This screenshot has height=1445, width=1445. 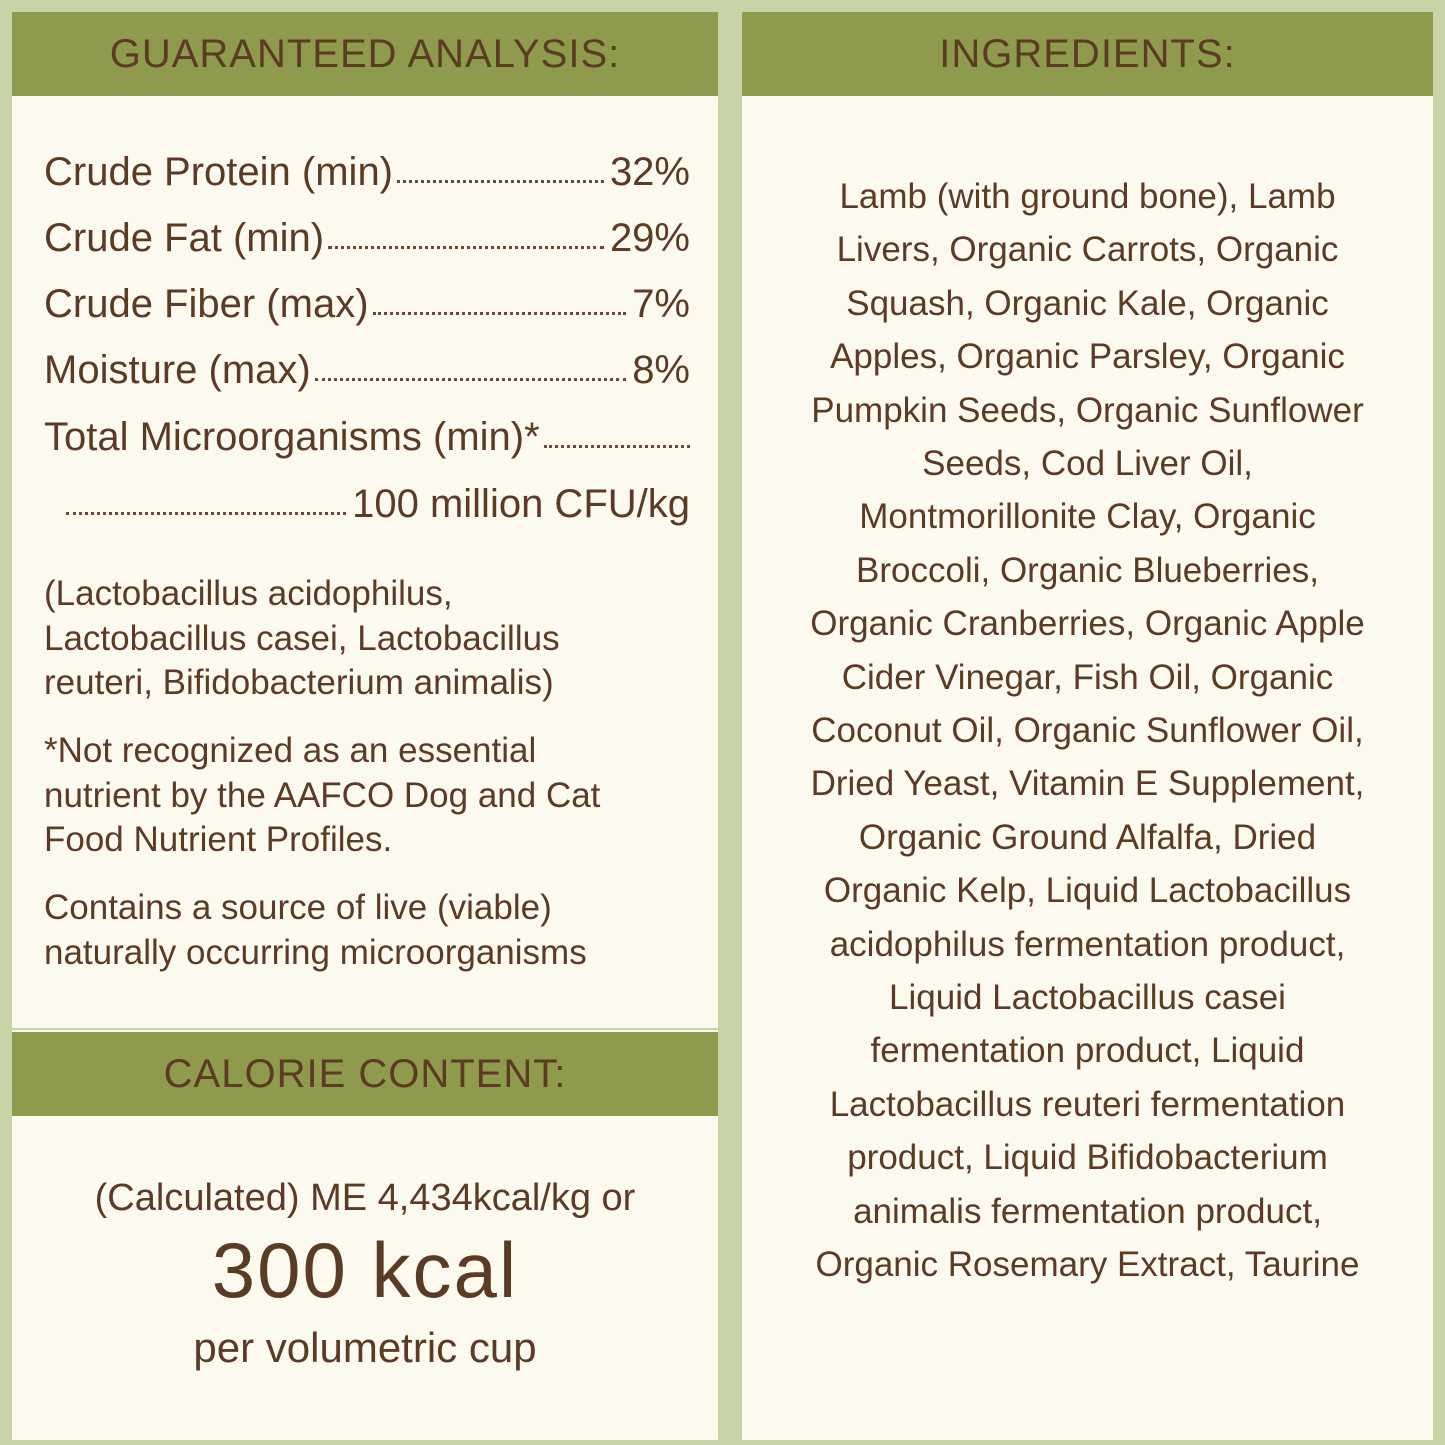 I want to click on nutrient-label: Crude Protein (min), so click(x=219, y=171).